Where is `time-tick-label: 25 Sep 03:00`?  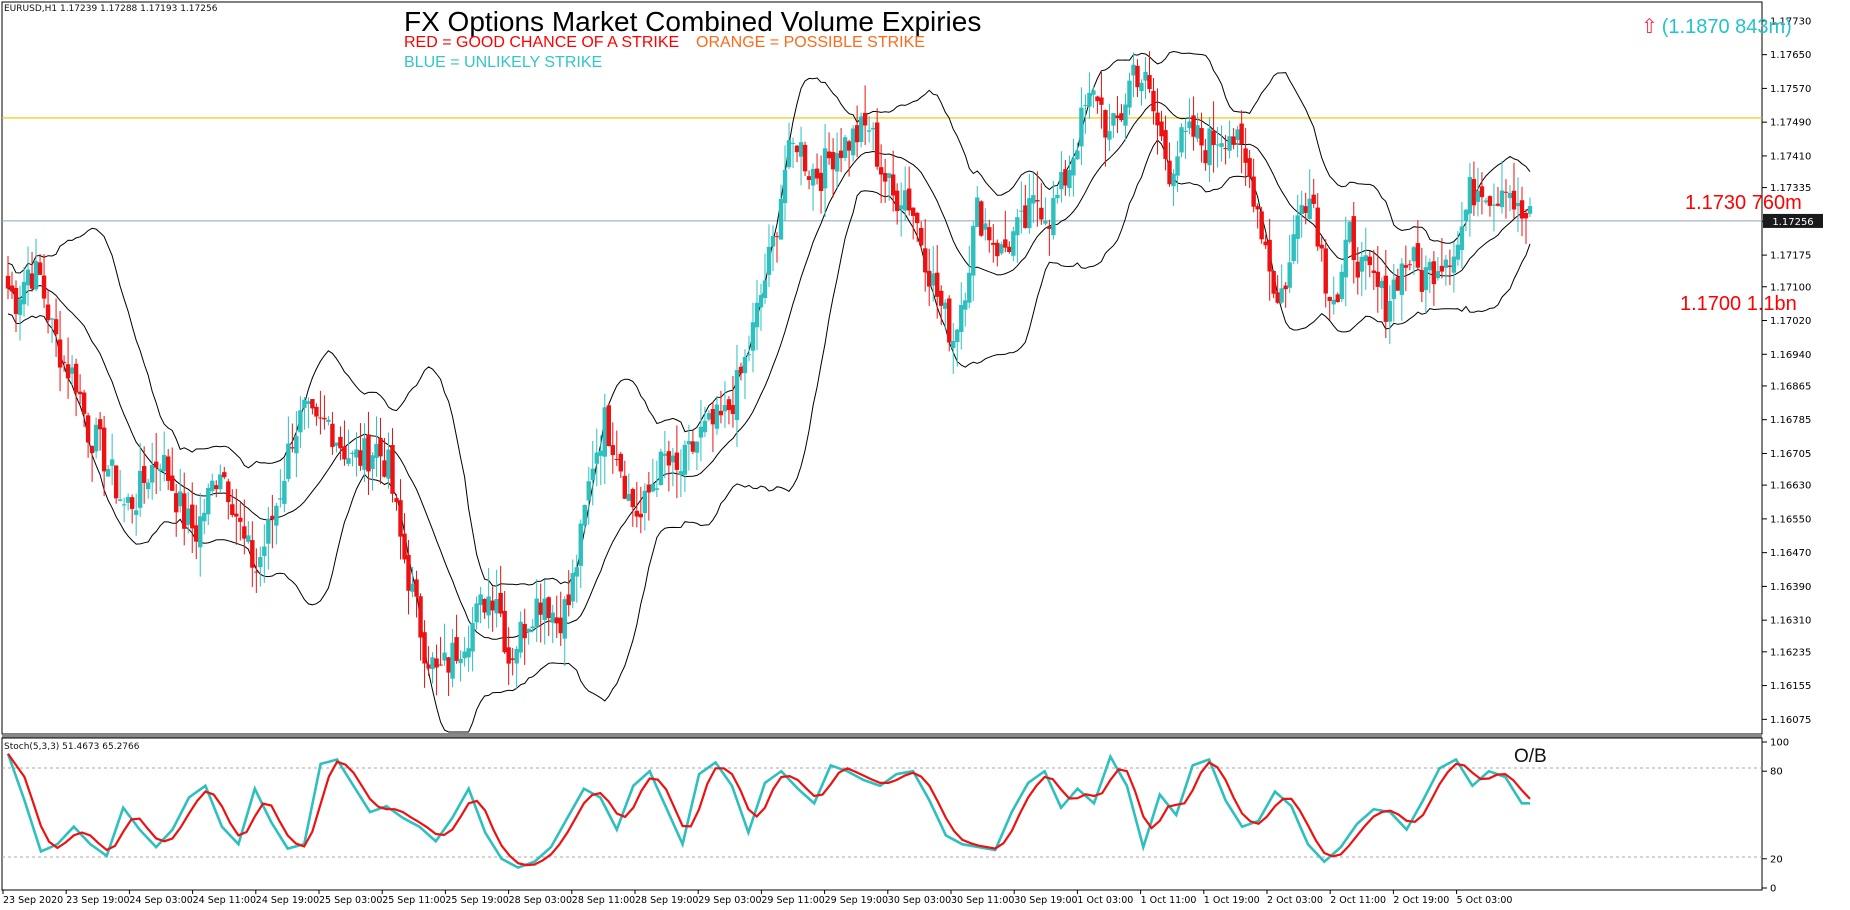
time-tick-label: 25 Sep 03:00 is located at coordinates (350, 900).